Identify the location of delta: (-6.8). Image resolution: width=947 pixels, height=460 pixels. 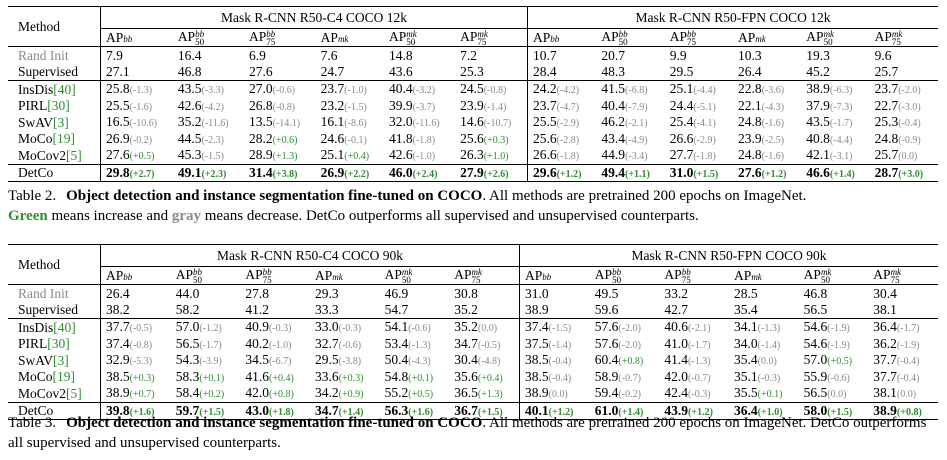
(636, 91).